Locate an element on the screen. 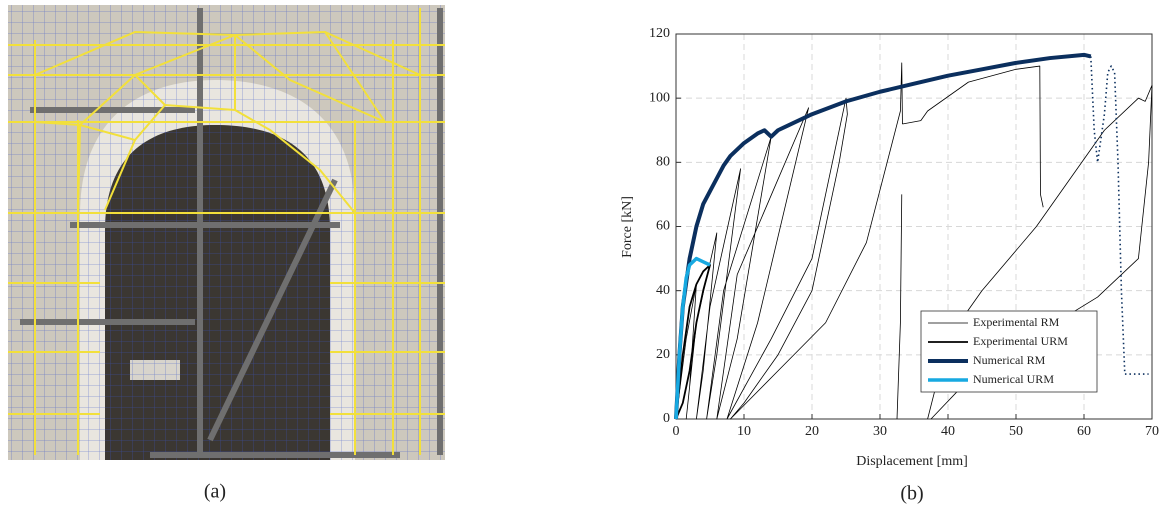  x-tick-label: 10 is located at coordinates (744, 431).